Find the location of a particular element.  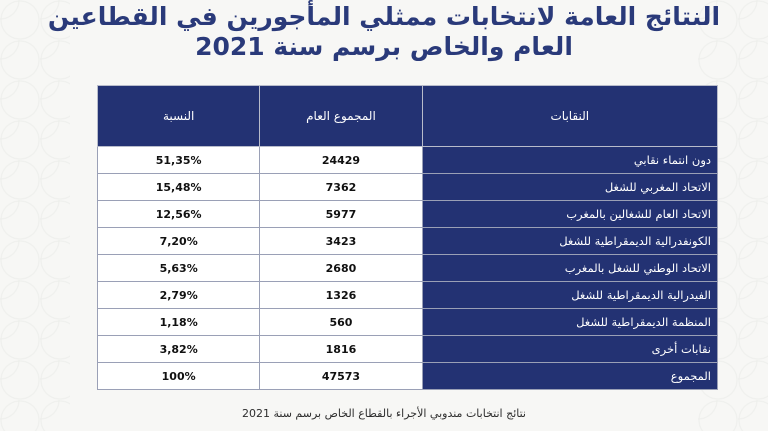

cell-percent: 2,79% is located at coordinates (178, 295).